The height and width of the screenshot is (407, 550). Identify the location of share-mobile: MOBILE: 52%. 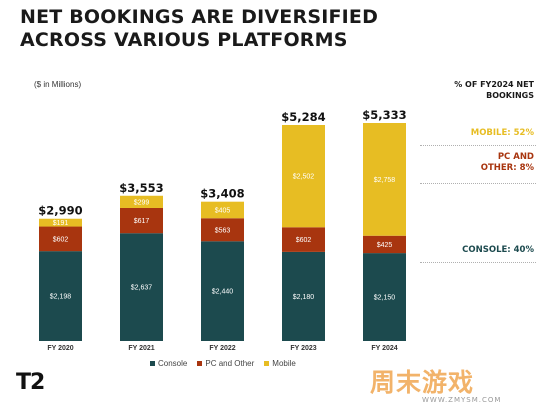
(502, 133).